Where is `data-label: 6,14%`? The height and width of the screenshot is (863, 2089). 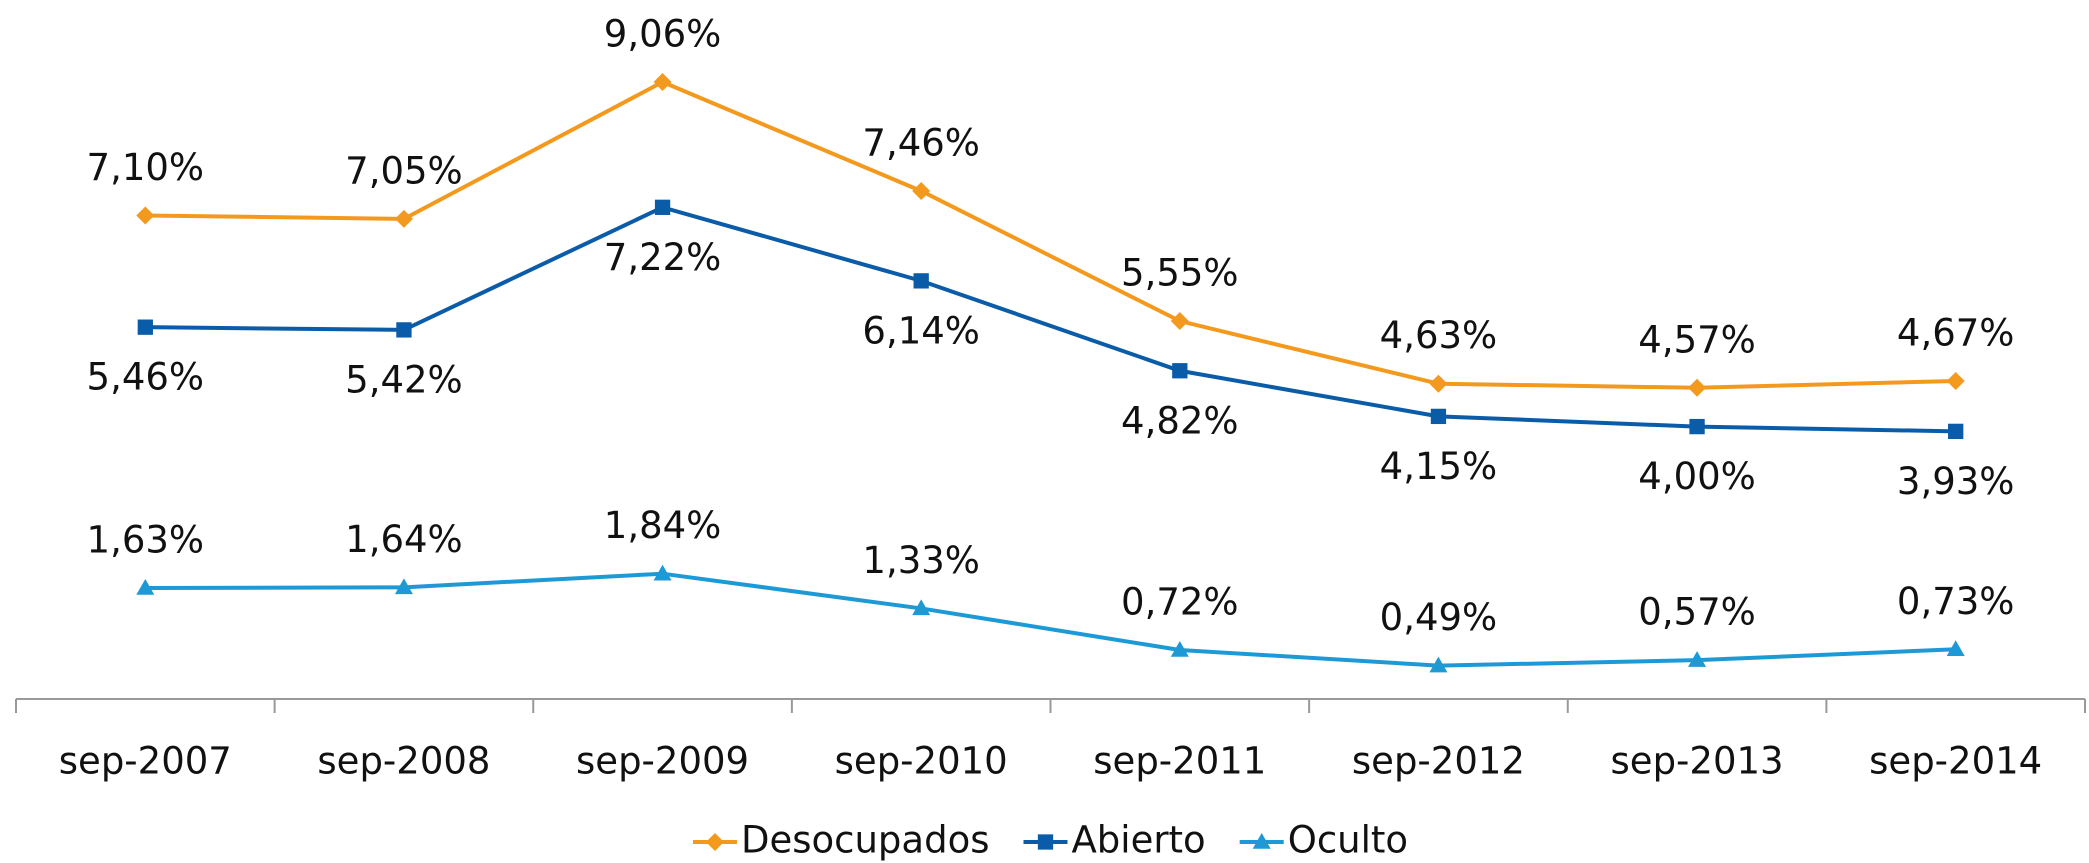 data-label: 6,14% is located at coordinates (921, 330).